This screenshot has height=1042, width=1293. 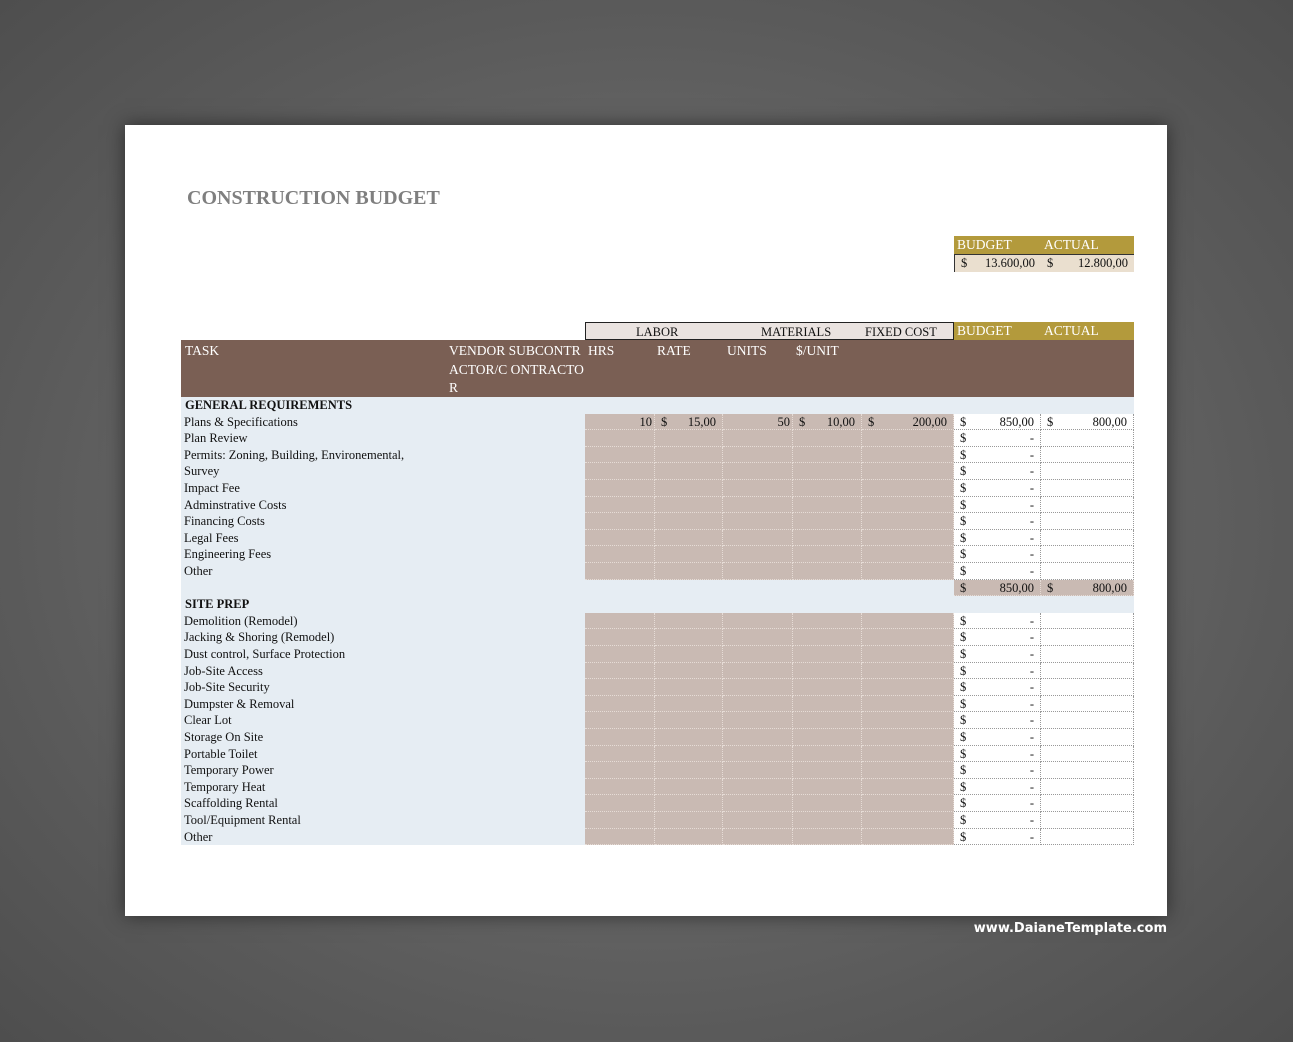 What do you see at coordinates (984, 330) in the screenshot?
I see `budget-group-label: BUDGET` at bounding box center [984, 330].